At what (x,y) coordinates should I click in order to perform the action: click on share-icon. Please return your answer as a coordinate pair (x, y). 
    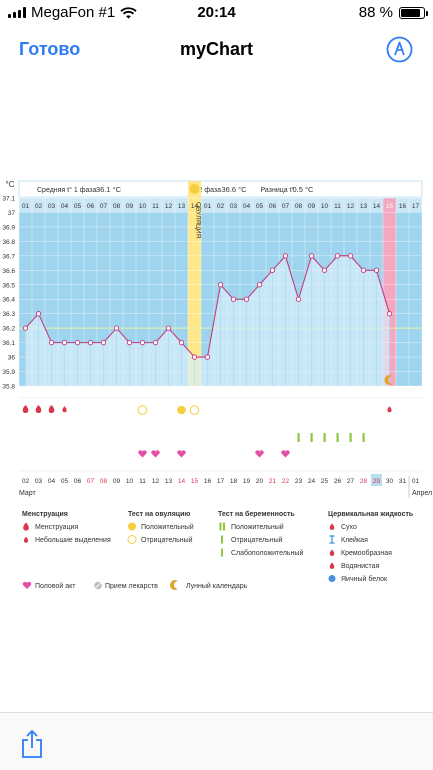
    Looking at the image, I should click on (32, 744).